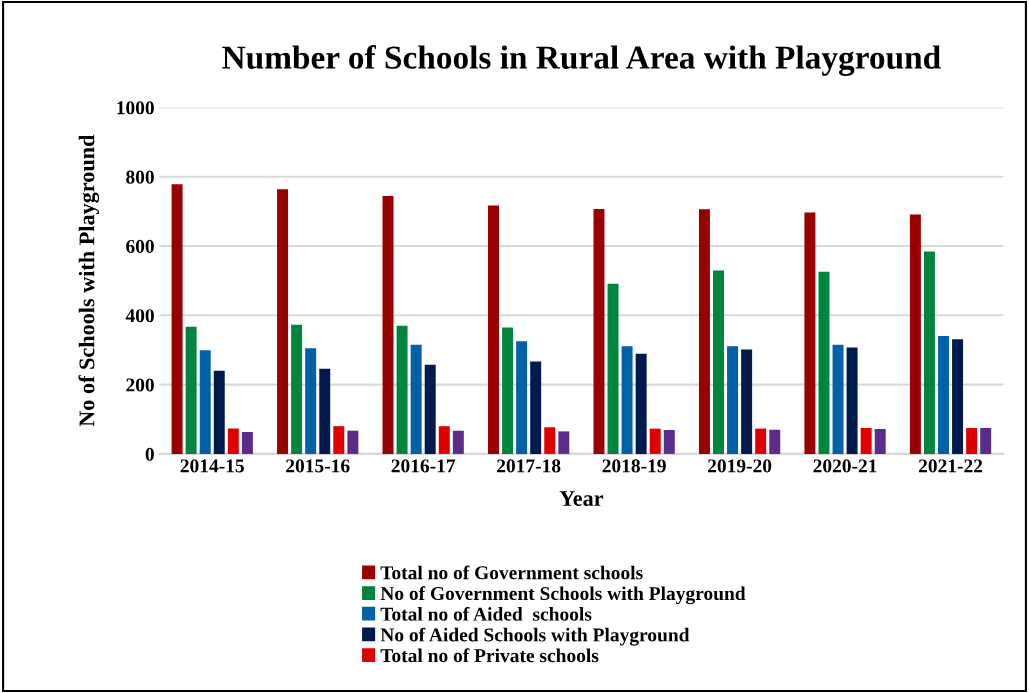  What do you see at coordinates (511, 572) in the screenshot?
I see `legend-label: Total no of Government schools` at bounding box center [511, 572].